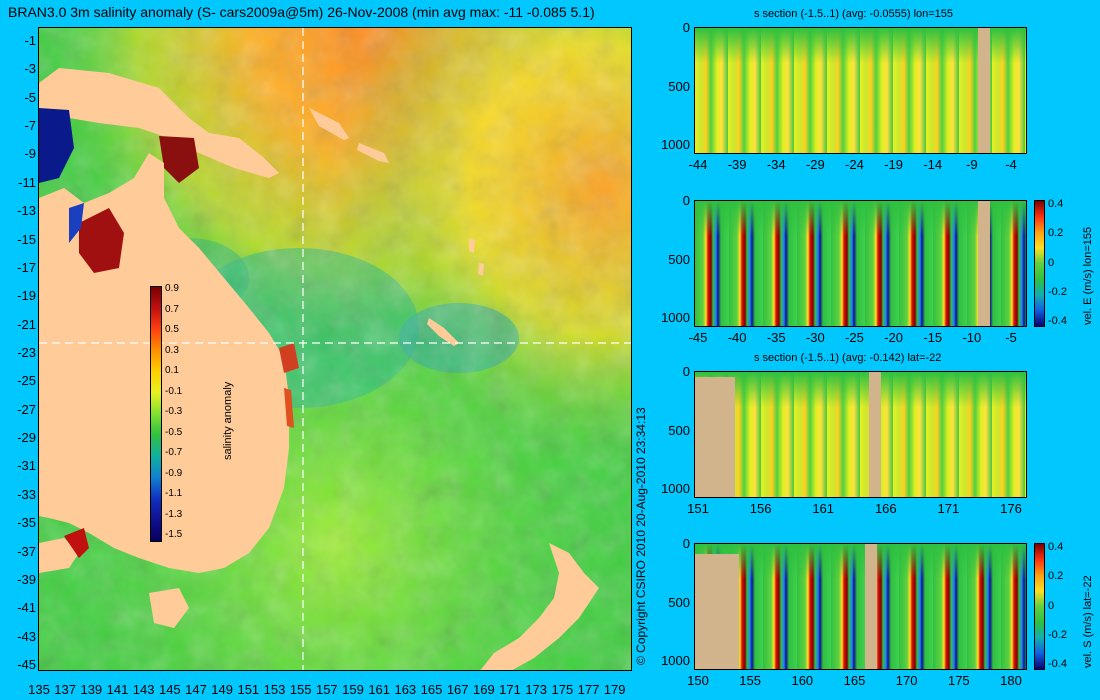 The image size is (1100, 700). Describe the element at coordinates (26, 494) in the screenshot. I see `lat-tick-label: -33` at that location.